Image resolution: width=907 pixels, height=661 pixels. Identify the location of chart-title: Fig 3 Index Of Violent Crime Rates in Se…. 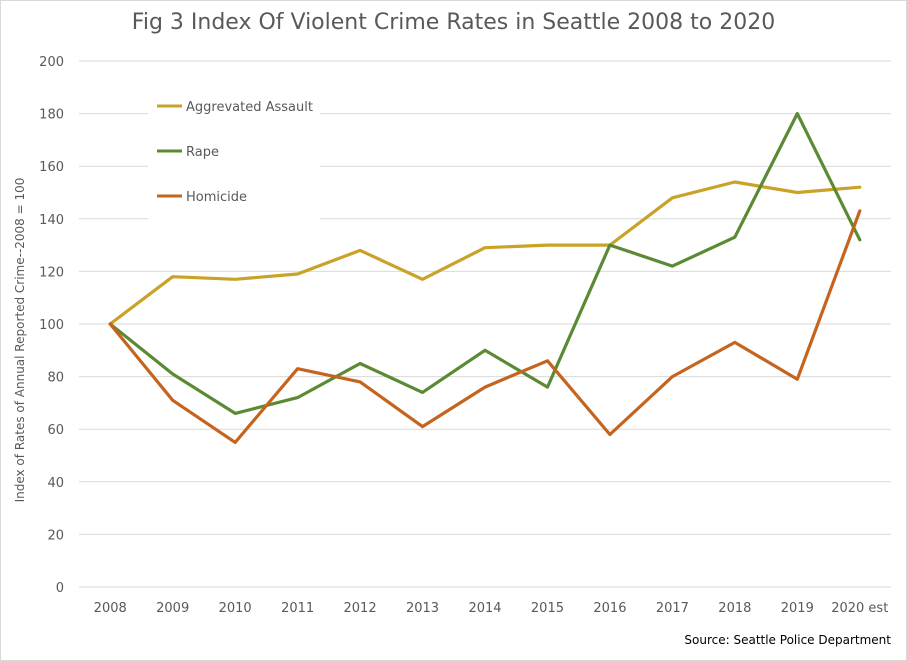
(453, 22).